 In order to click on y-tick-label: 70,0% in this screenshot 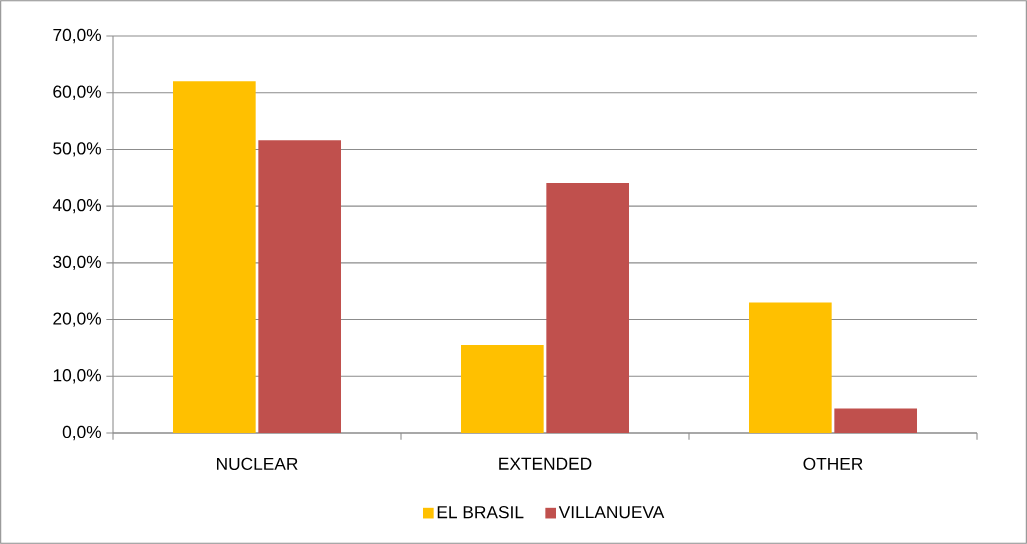, I will do `click(77, 36)`.